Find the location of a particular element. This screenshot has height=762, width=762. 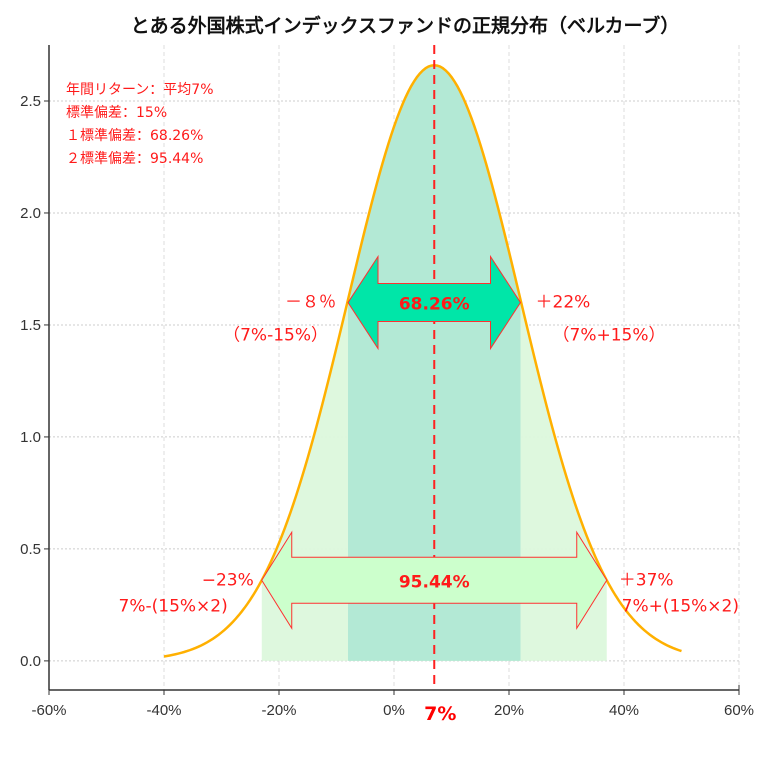

left-label-2sigma: −23% is located at coordinates (228, 580).